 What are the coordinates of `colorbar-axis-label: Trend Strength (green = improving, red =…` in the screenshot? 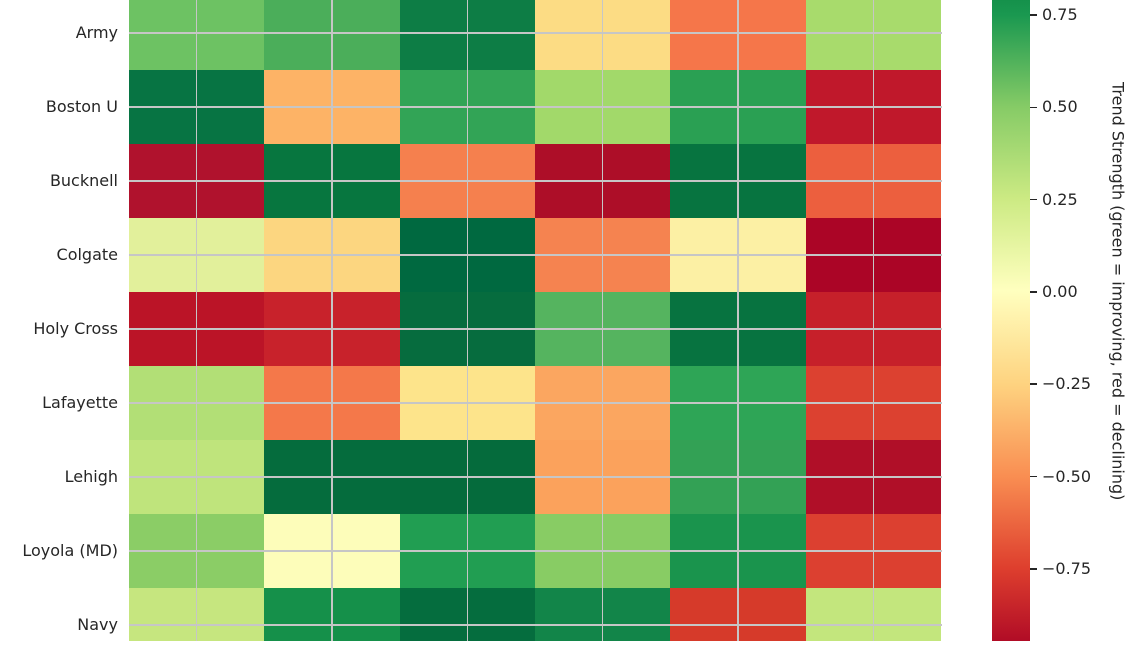 It's located at (1118, 329).